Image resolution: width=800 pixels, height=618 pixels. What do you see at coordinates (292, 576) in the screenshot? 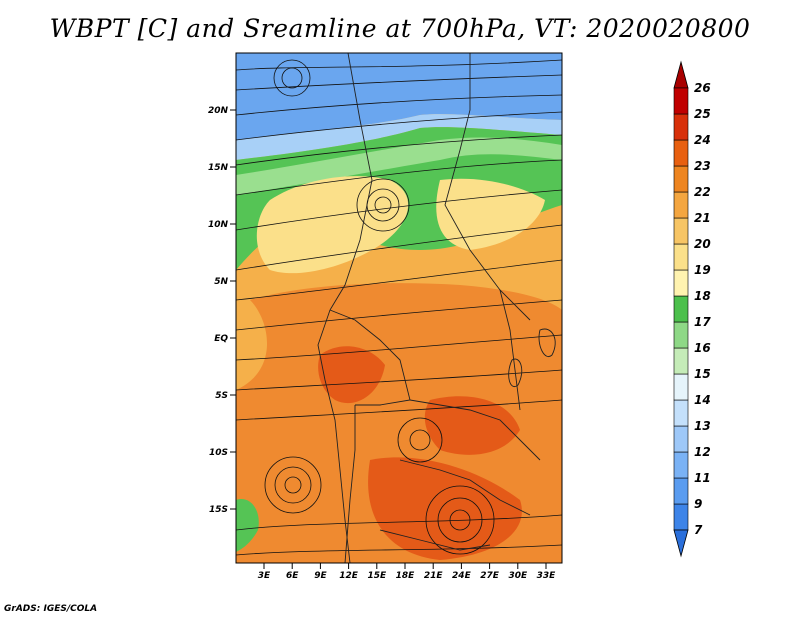
I see `lon-label: 6E` at bounding box center [292, 576].